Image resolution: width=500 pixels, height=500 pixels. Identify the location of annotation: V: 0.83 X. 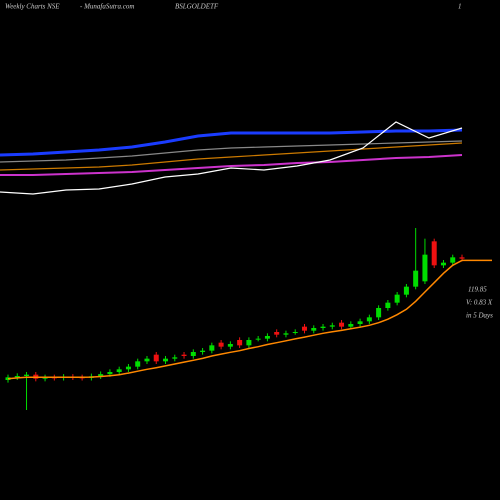
(479, 303).